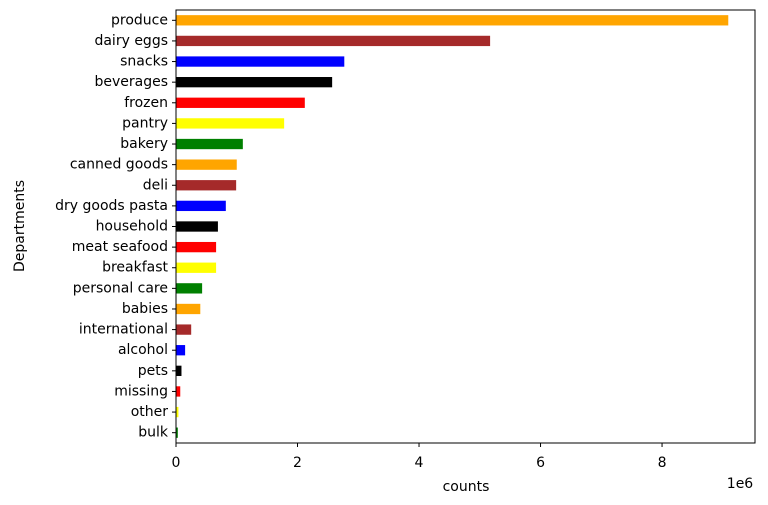 Image resolution: width=768 pixels, height=505 pixels. Describe the element at coordinates (139, 20) in the screenshot. I see `y-tick-label: produce` at that location.